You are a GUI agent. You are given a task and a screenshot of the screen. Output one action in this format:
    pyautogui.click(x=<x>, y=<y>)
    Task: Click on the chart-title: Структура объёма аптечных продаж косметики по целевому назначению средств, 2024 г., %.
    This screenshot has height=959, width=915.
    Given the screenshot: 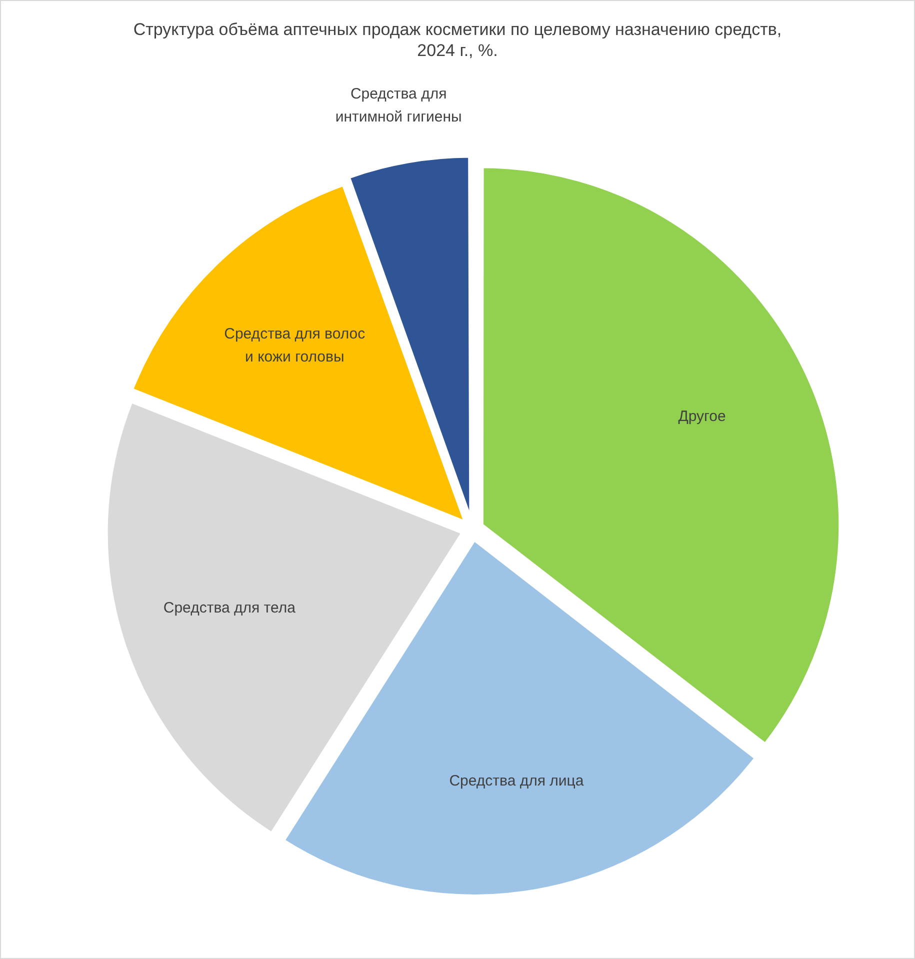 What is the action you would take?
    pyautogui.click(x=457, y=40)
    